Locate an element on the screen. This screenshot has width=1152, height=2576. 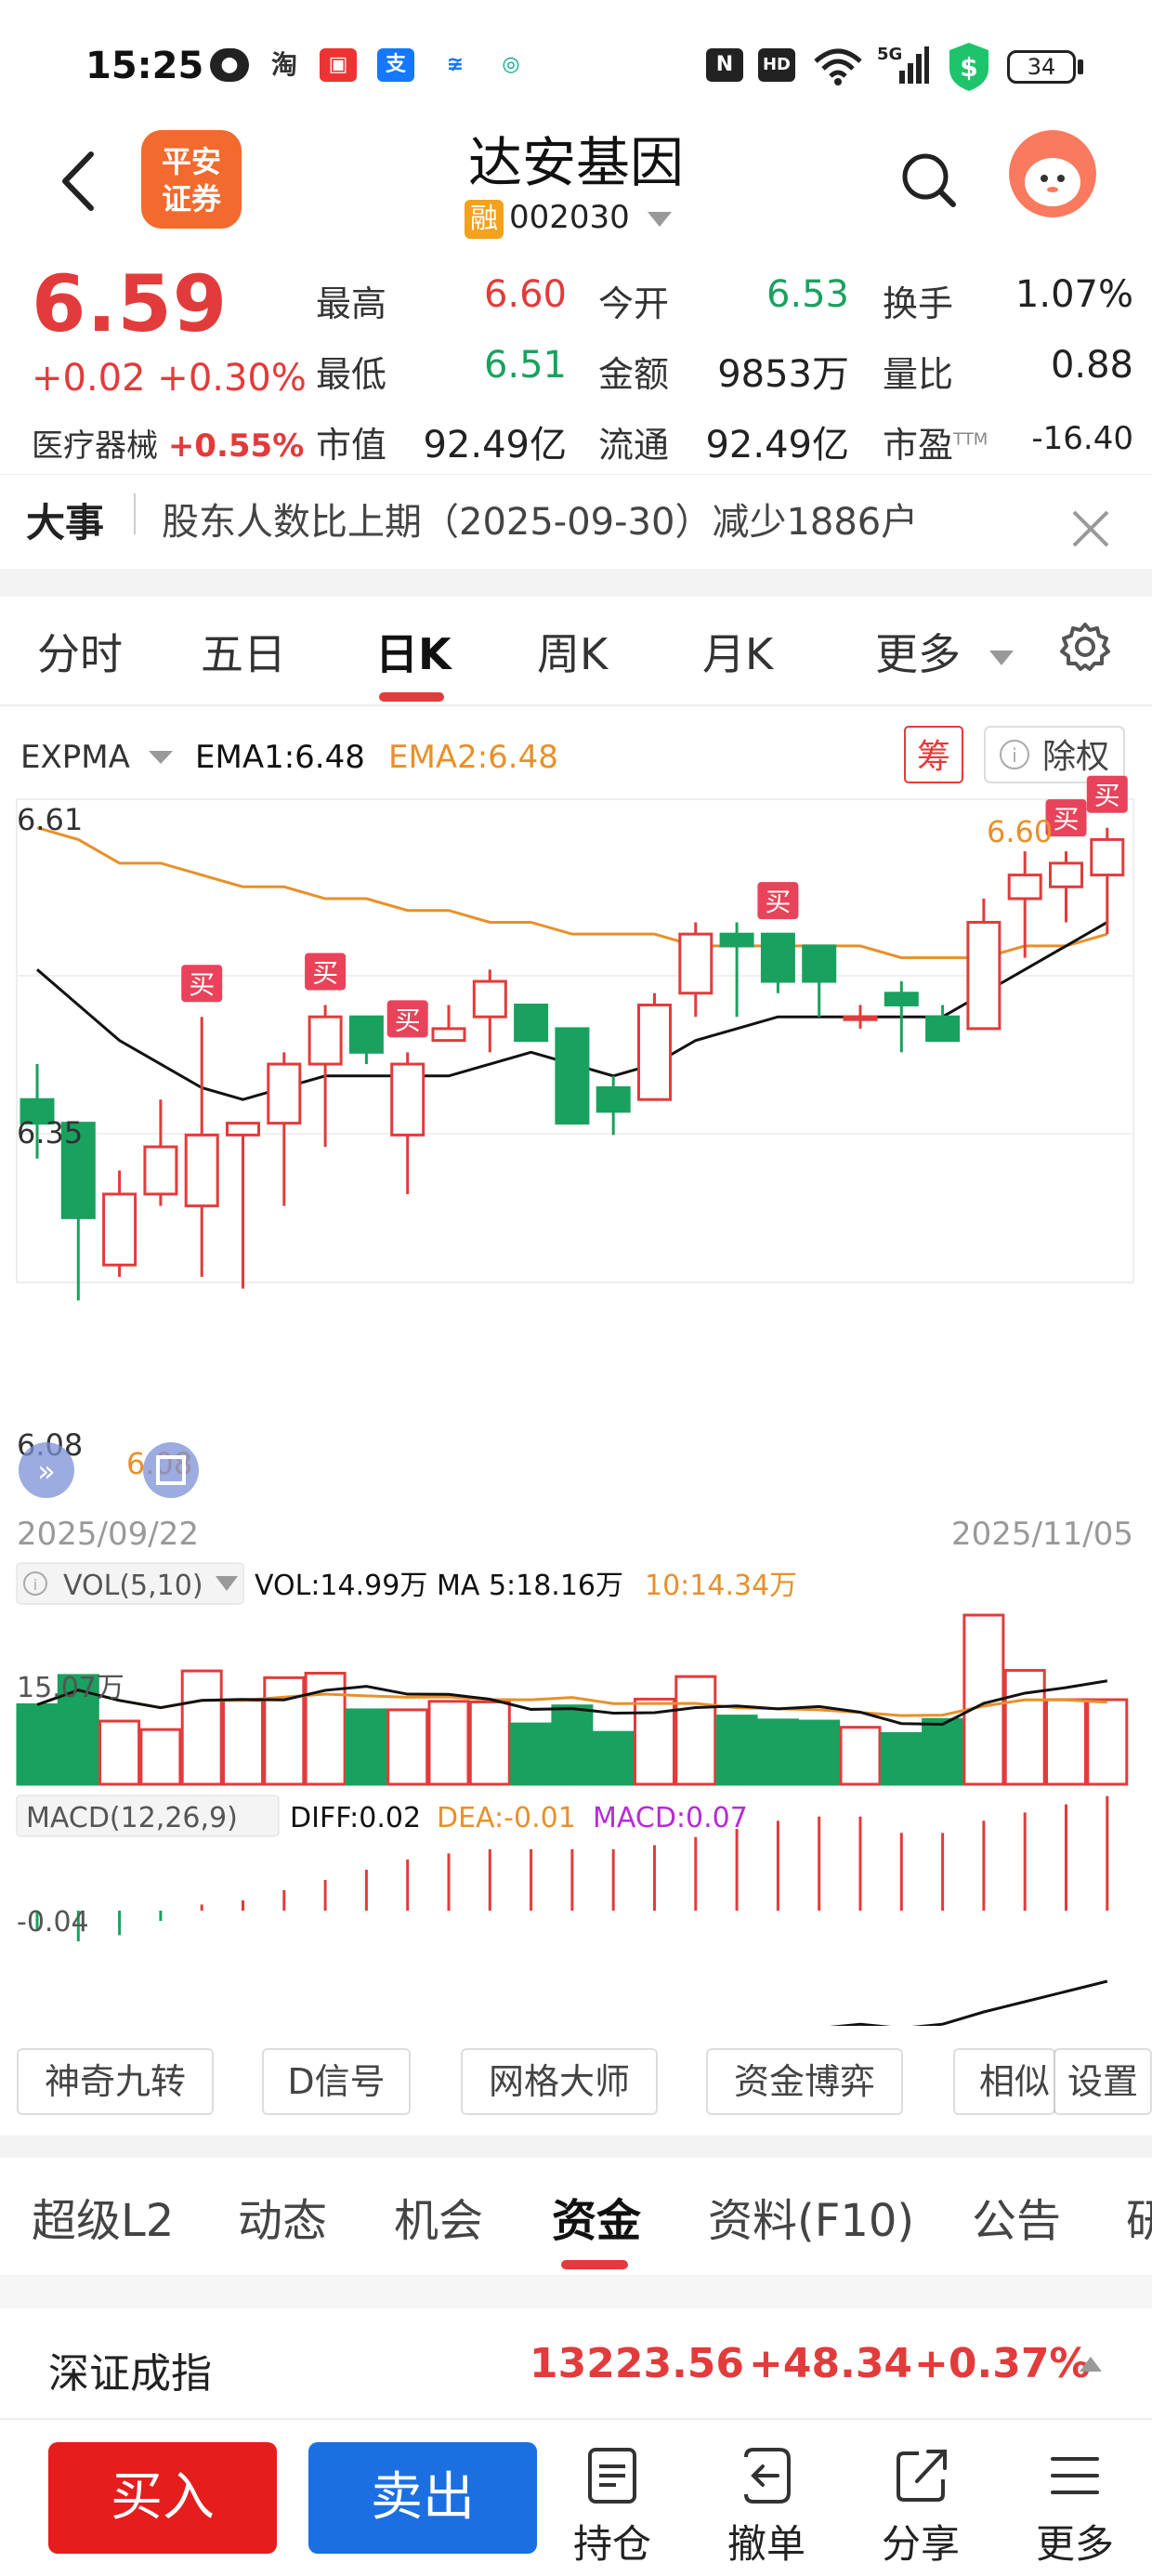
grid-master-button: 网格大师 is located at coordinates (559, 2081).